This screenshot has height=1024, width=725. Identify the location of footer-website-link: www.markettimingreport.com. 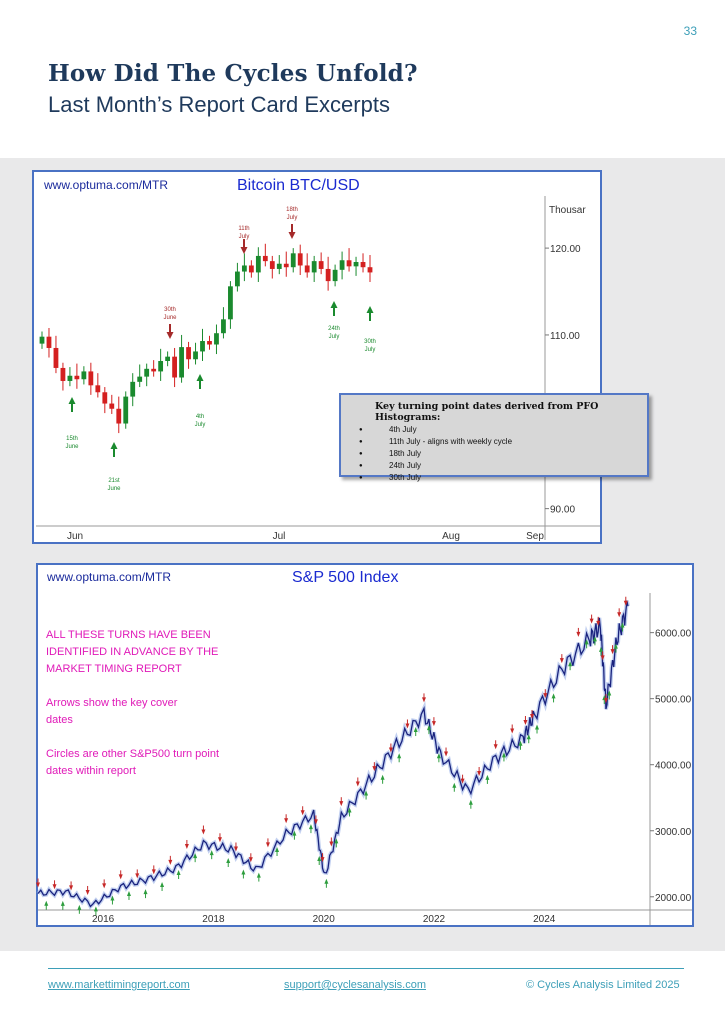
(119, 985).